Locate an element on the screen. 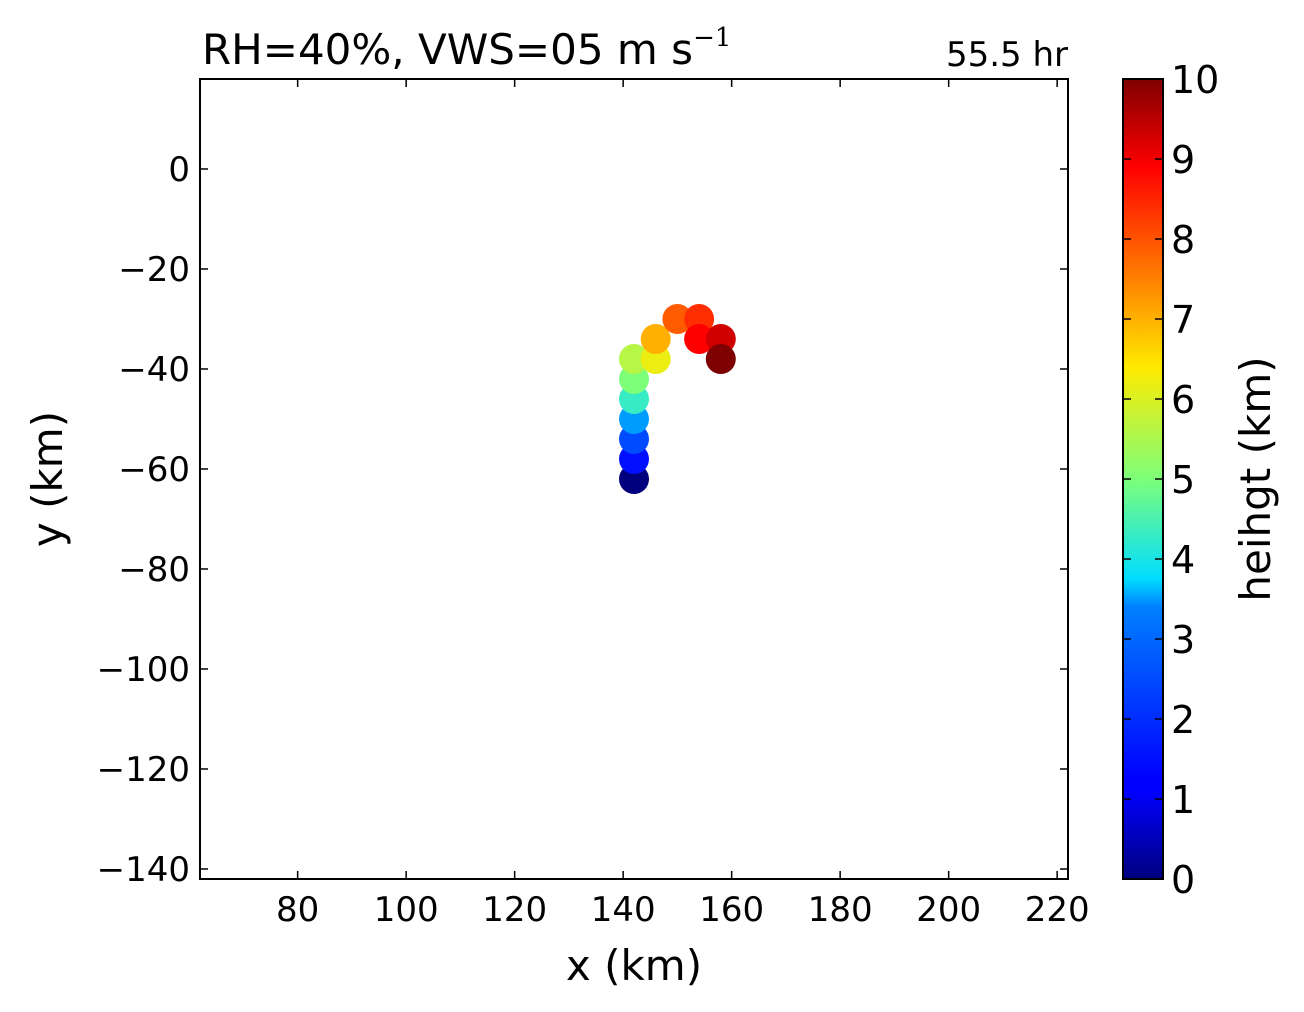 The height and width of the screenshot is (1012, 1304). colorbar-tick-label: 3 is located at coordinates (1183, 640).